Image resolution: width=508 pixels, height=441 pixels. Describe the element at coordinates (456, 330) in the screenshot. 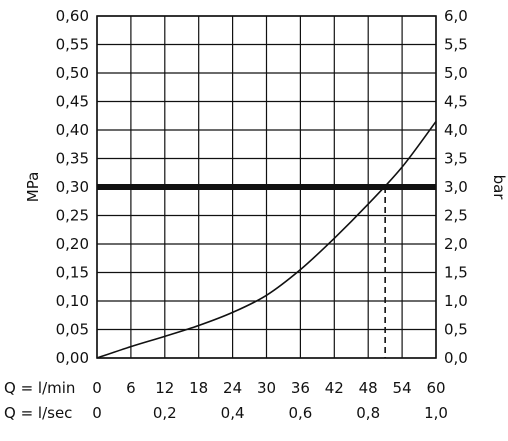

I see `right-tick-label: 0,5` at that location.